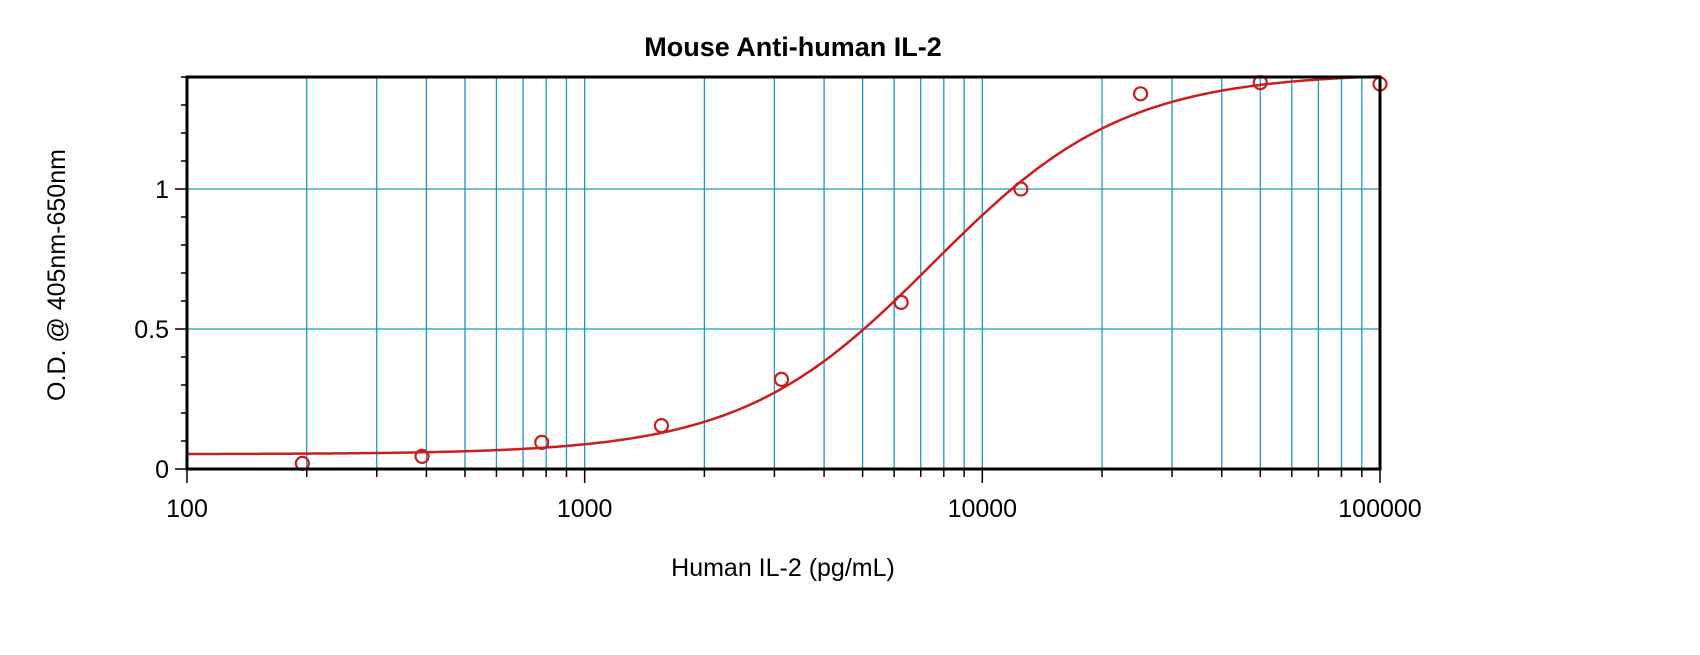  Describe the element at coordinates (1379, 509) in the screenshot. I see `x-tick-label: 100000` at that location.